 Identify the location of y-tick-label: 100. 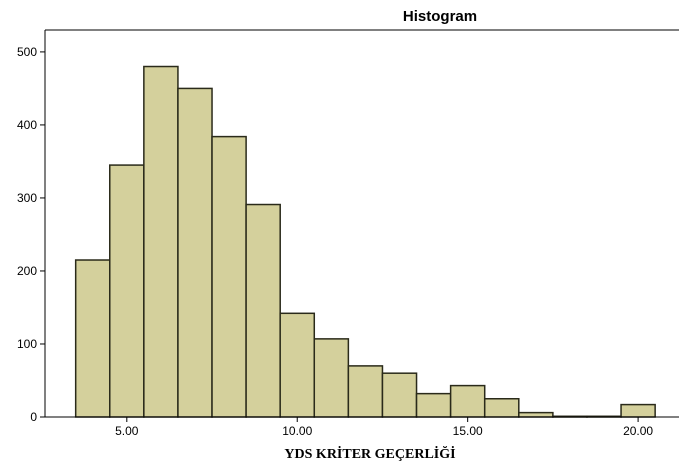
(27, 344).